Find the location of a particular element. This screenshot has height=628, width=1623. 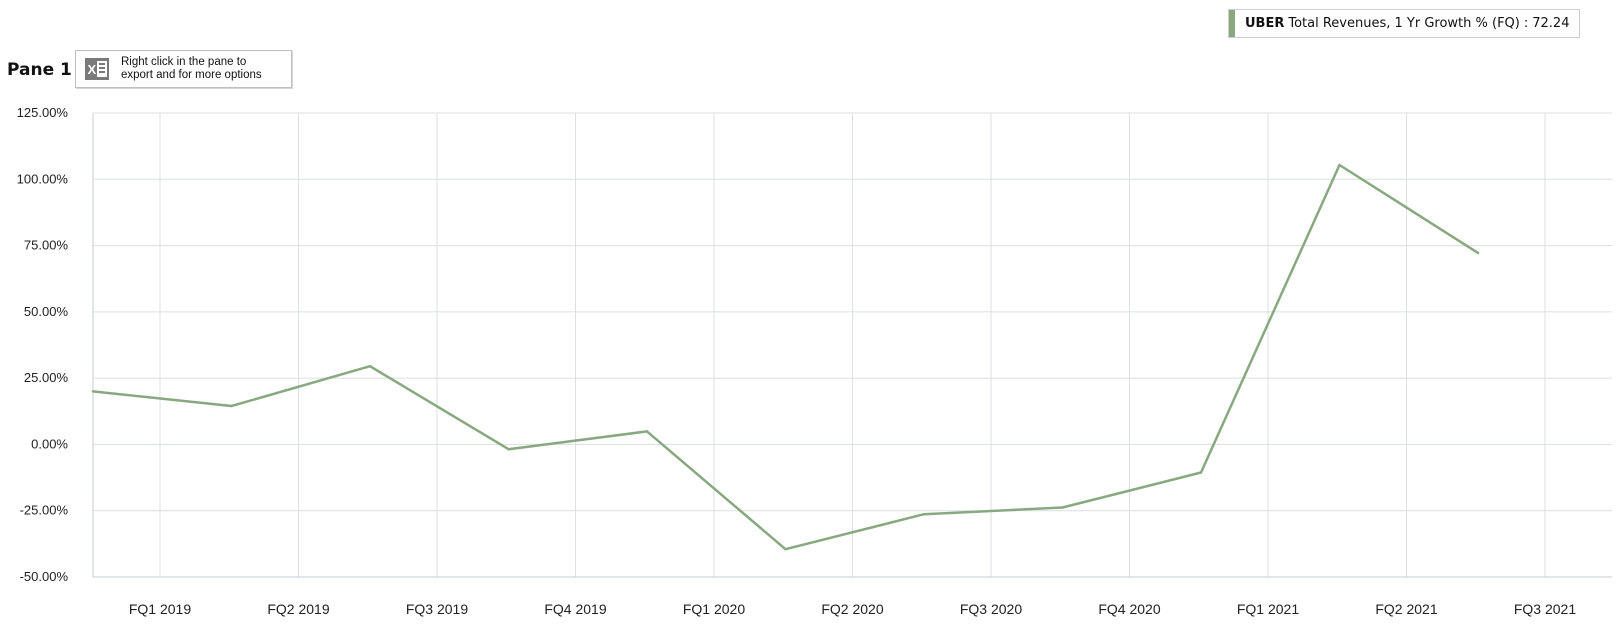

x-tick-label: FQ3 2020 is located at coordinates (991, 609).